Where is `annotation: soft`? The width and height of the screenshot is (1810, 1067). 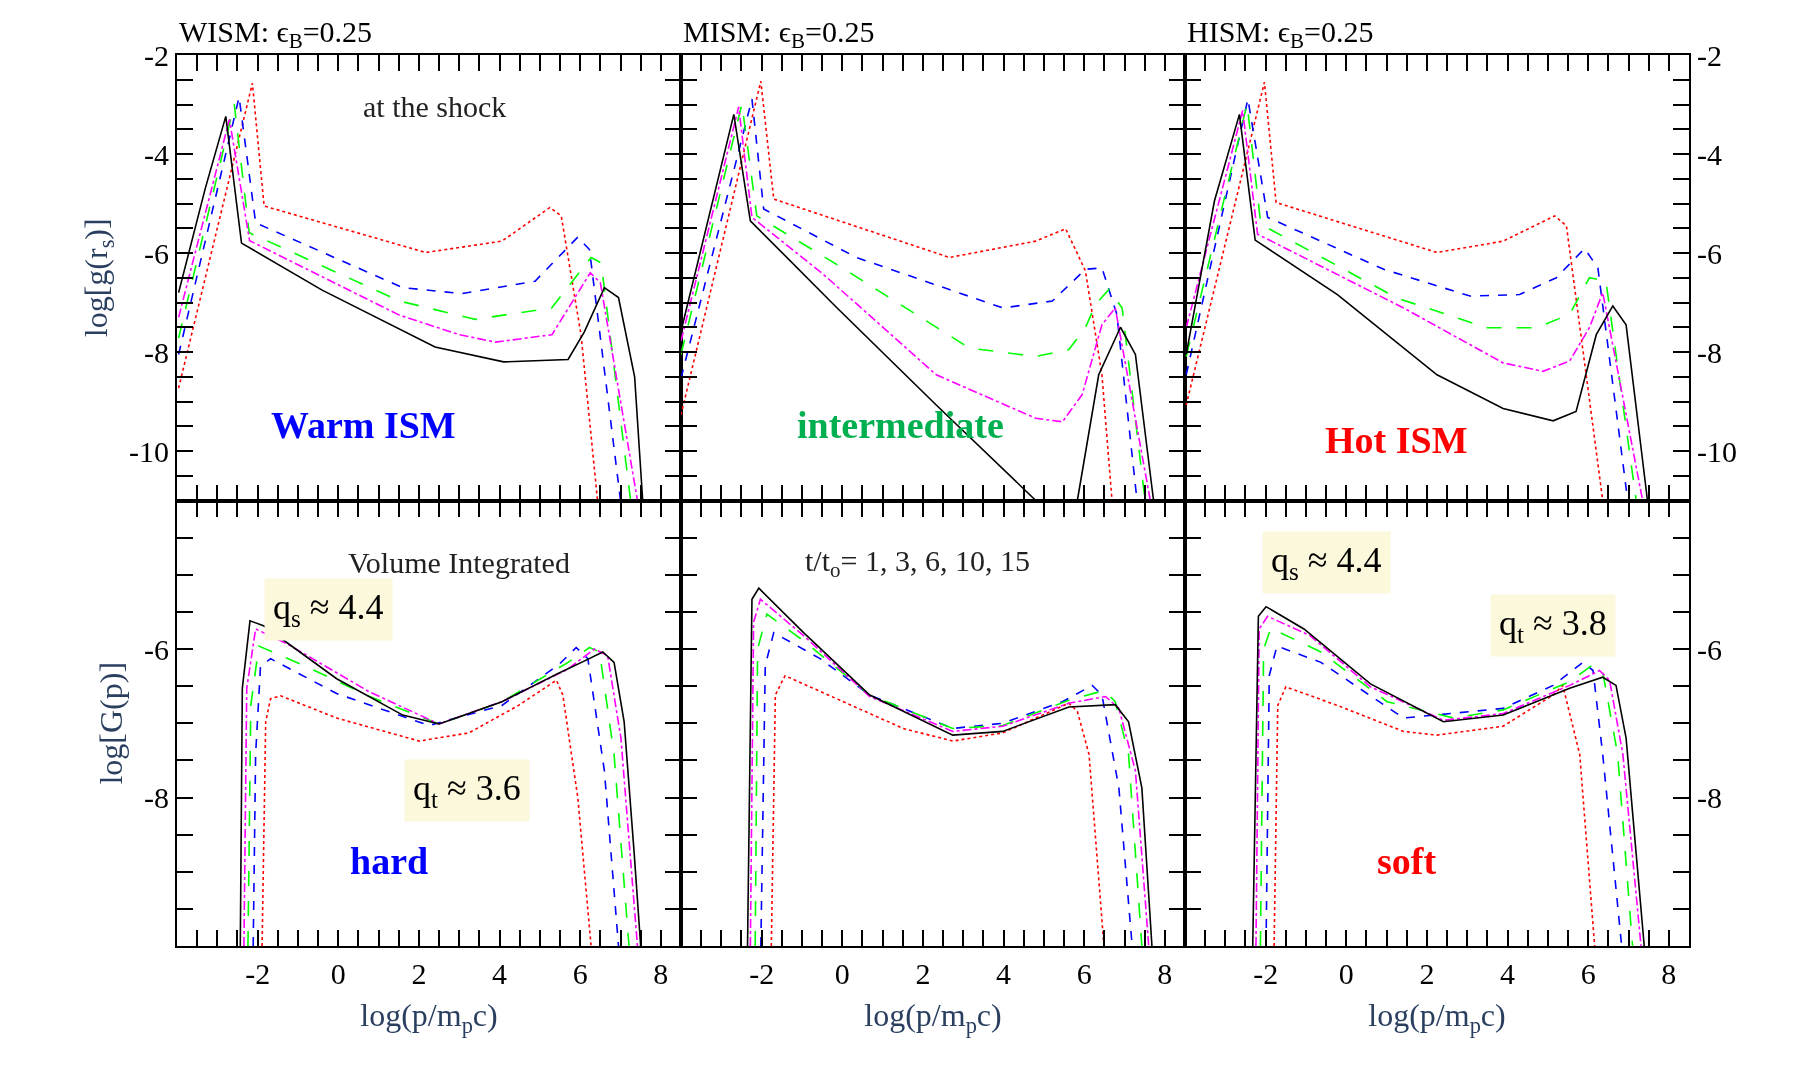 annotation: soft is located at coordinates (1407, 861).